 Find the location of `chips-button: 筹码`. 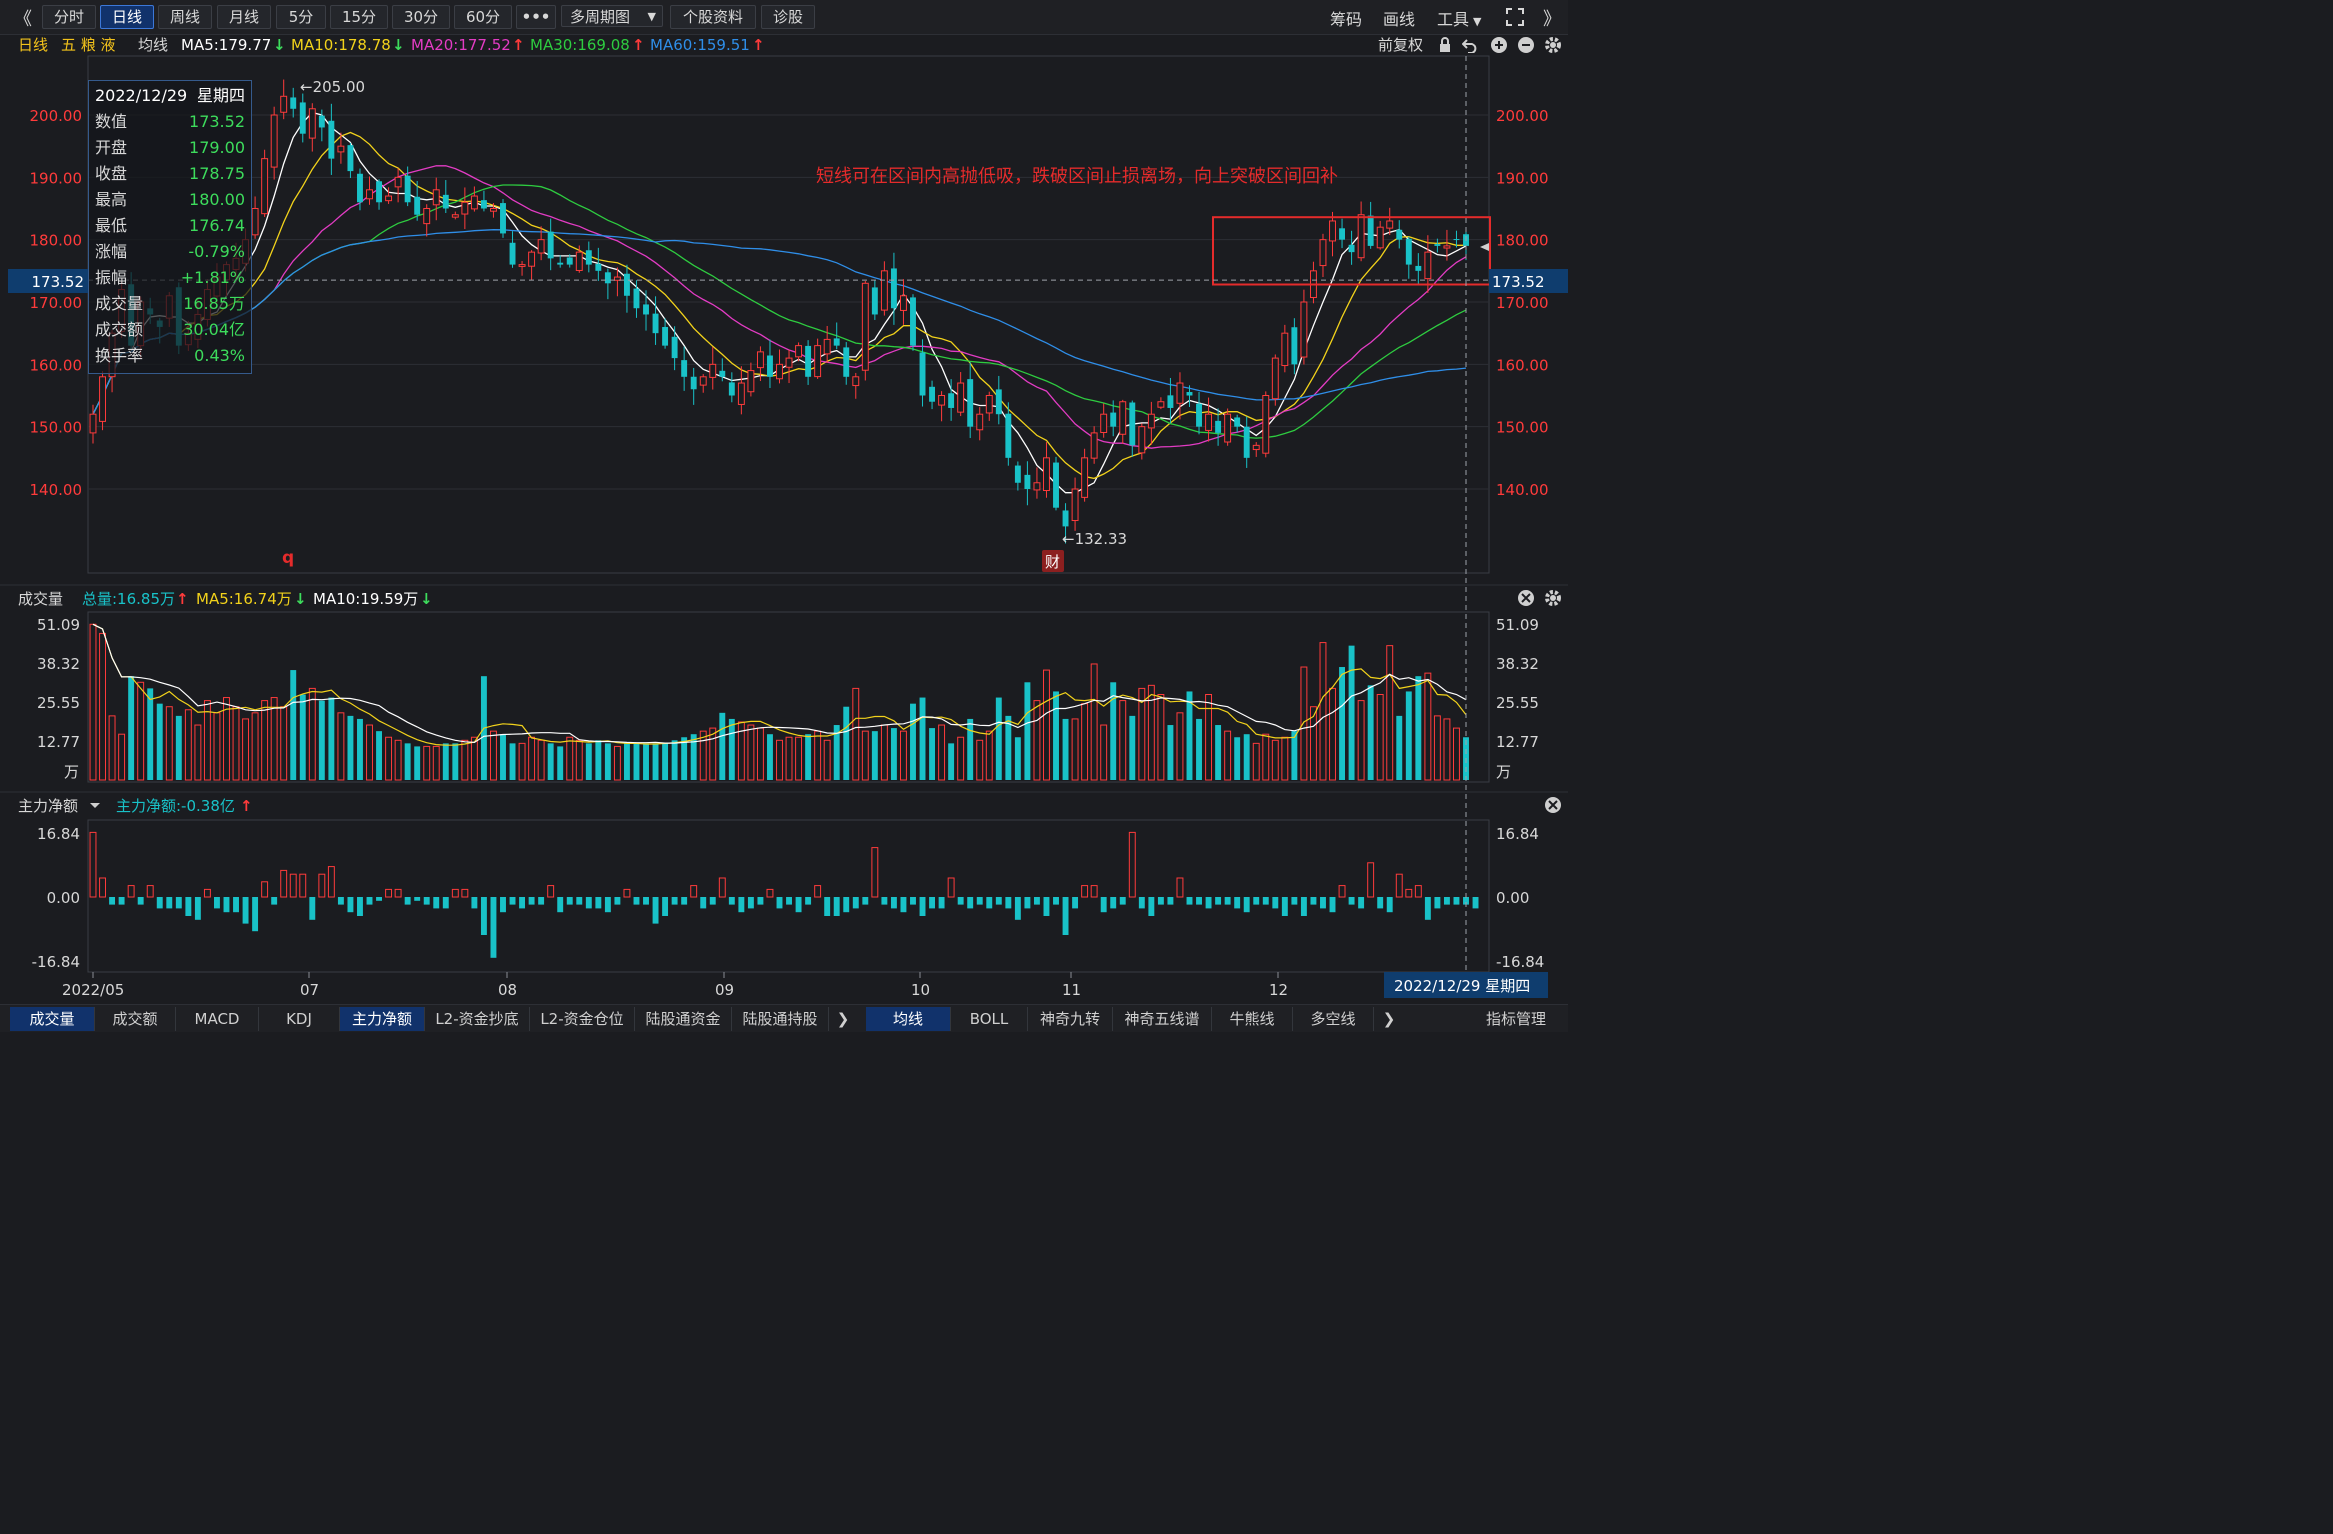

chips-button: 筹码 is located at coordinates (1346, 19).